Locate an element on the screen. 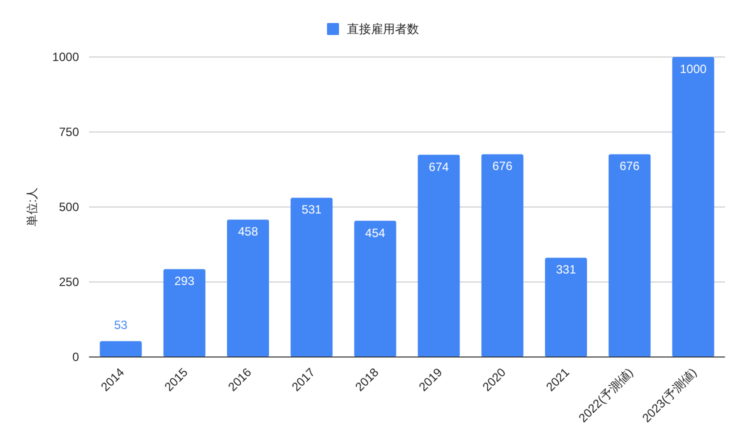  data-label: 458 is located at coordinates (248, 231).